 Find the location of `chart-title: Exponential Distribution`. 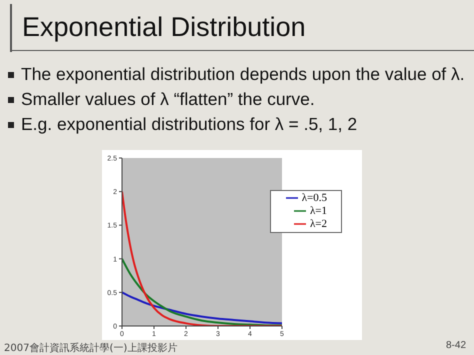

chart-title: Exponential Distribution is located at coordinates (164, 27).